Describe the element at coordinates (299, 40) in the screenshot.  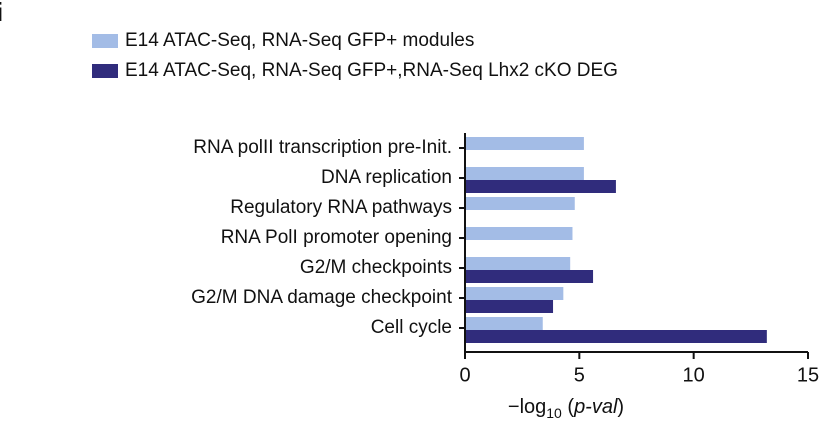
I see `legend-label: E14 ATAC-Seq, RNA-Seq GFP+ modules` at that location.